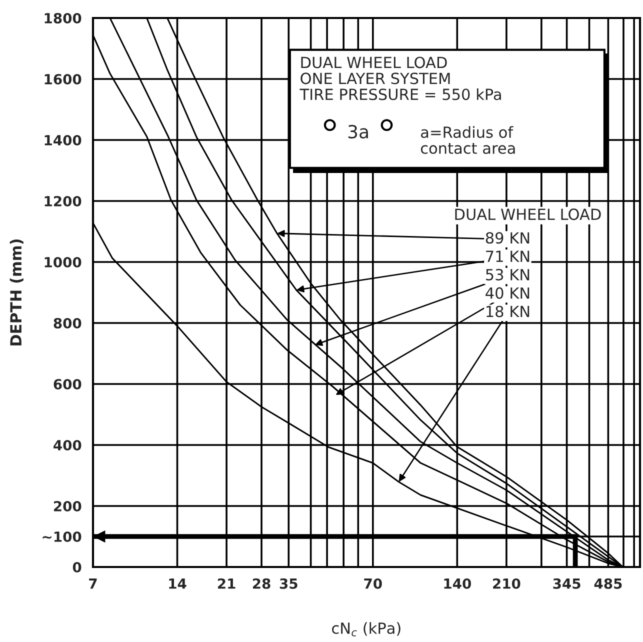 The height and width of the screenshot is (642, 643). What do you see at coordinates (62, 536) in the screenshot?
I see `y-tick-label: ~100` at bounding box center [62, 536].